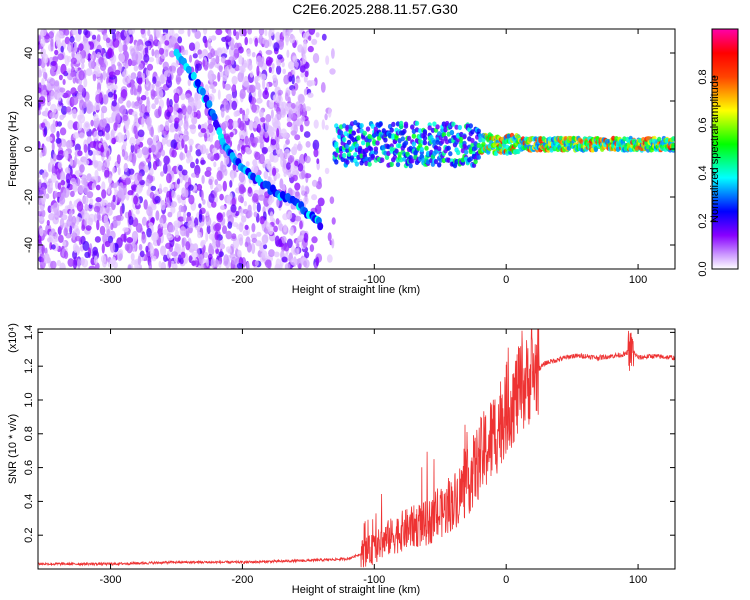 The height and width of the screenshot is (600, 750). Describe the element at coordinates (29, 101) in the screenshot. I see `y-tick-label: 20` at that location.